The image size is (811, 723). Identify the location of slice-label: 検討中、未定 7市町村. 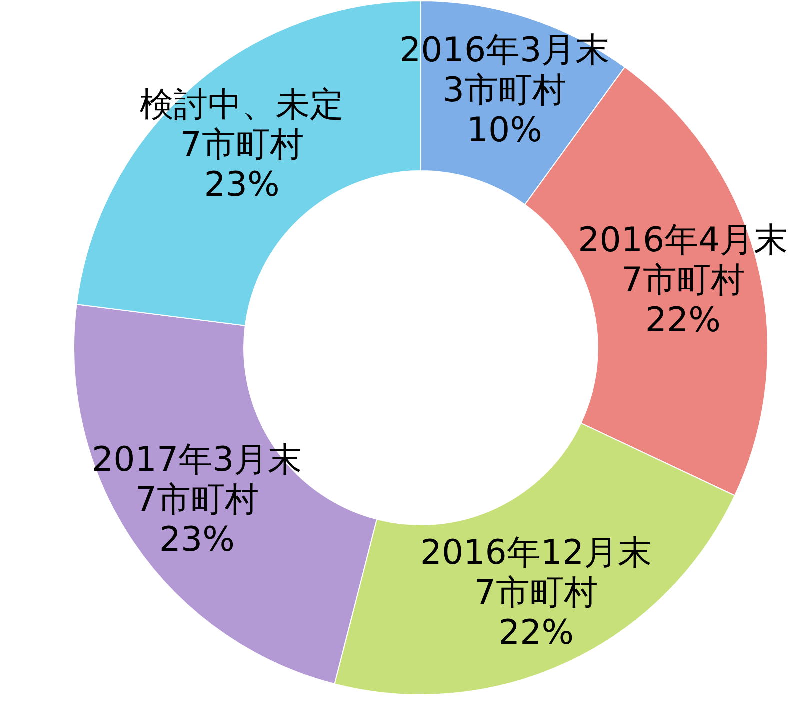
(242, 124).